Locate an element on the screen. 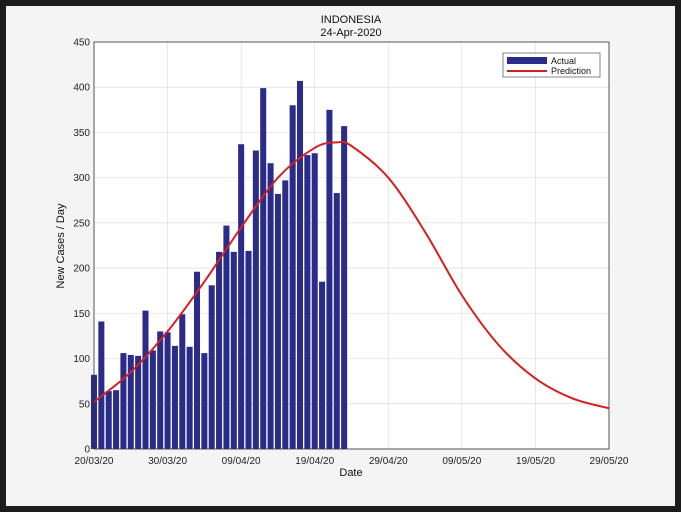  legend-label-actual: Actual is located at coordinates (563, 61).